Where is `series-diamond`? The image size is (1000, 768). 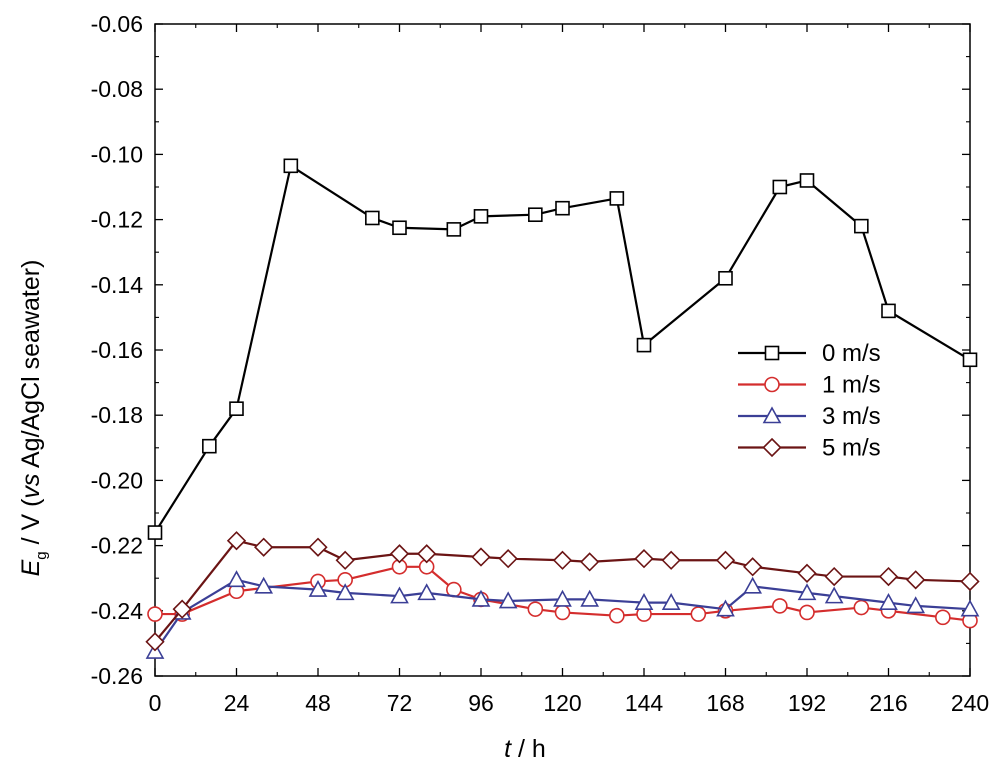
series-diamond is located at coordinates (562, 591).